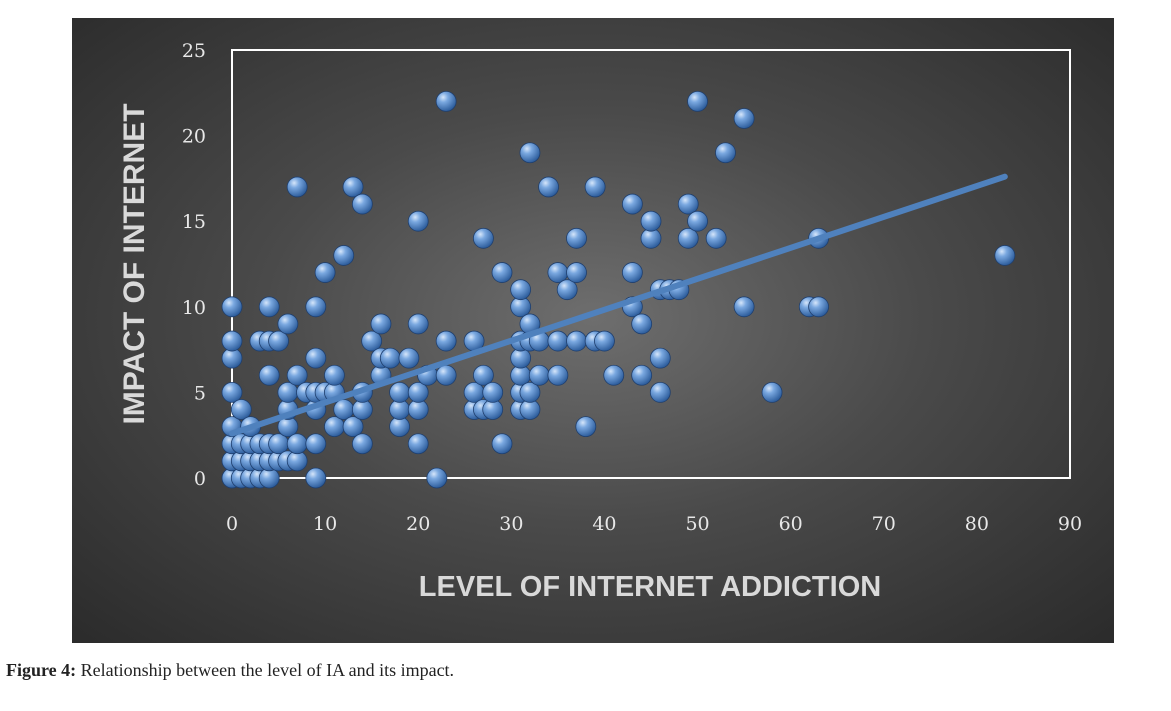 The image size is (1171, 711). What do you see at coordinates (884, 524) in the screenshot?
I see `x-tick-label: 70` at bounding box center [884, 524].